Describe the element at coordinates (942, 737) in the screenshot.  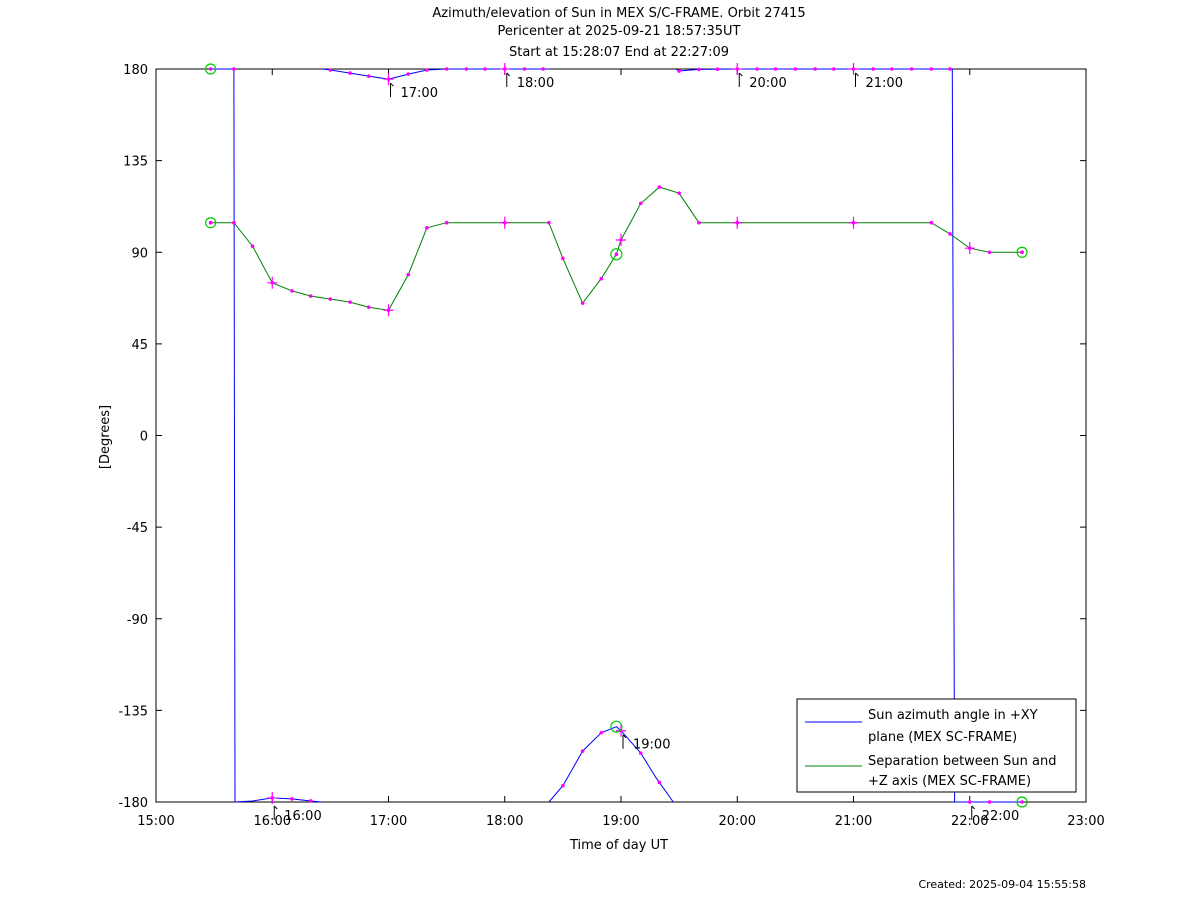
I see `legend-label-azimuth-line-2: plane (MEX SC-FRAME)` at that location.